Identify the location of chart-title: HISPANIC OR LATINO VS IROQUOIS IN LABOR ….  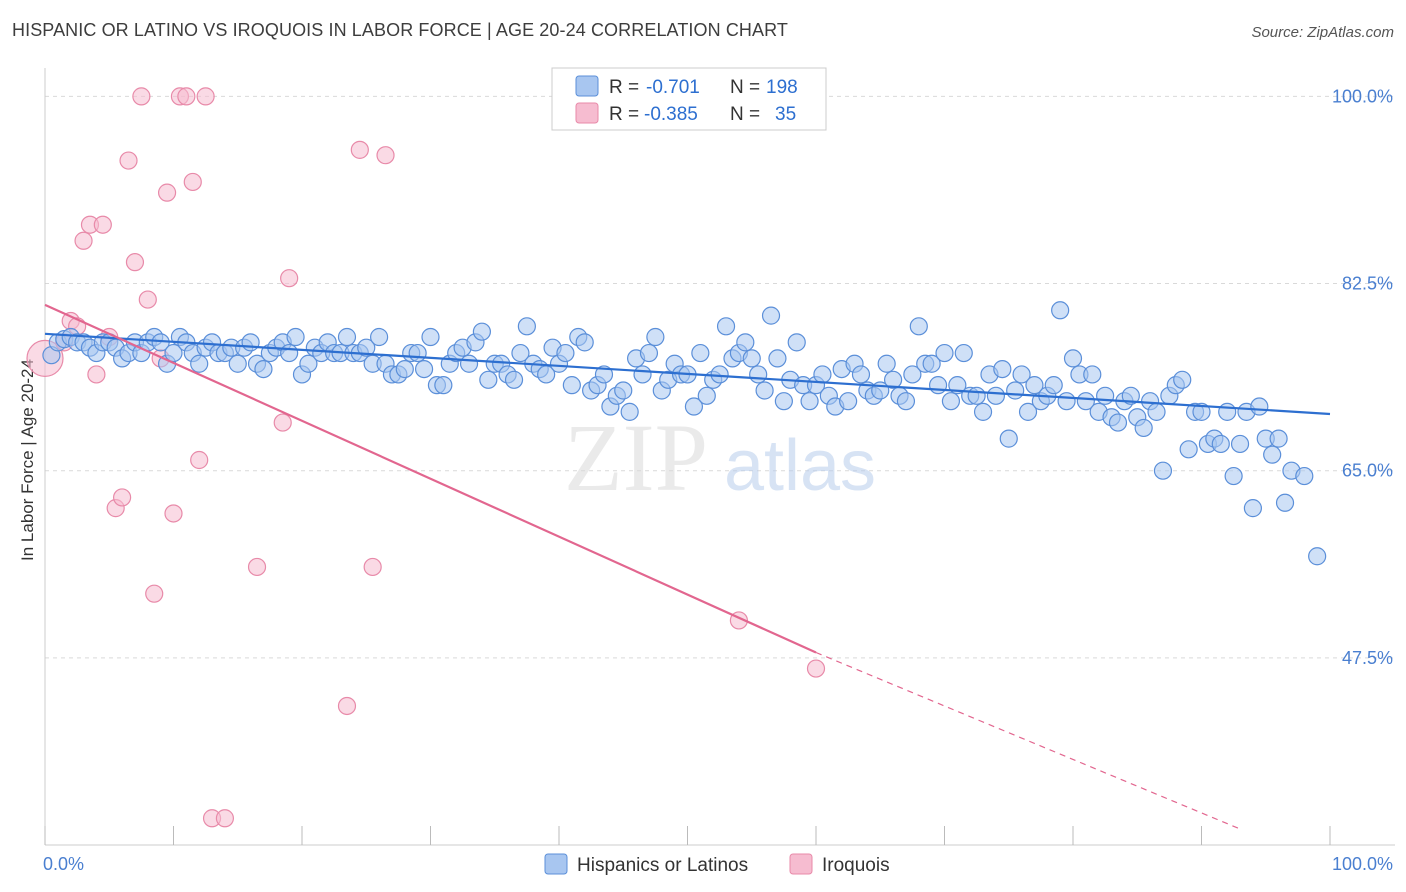
(400, 30).